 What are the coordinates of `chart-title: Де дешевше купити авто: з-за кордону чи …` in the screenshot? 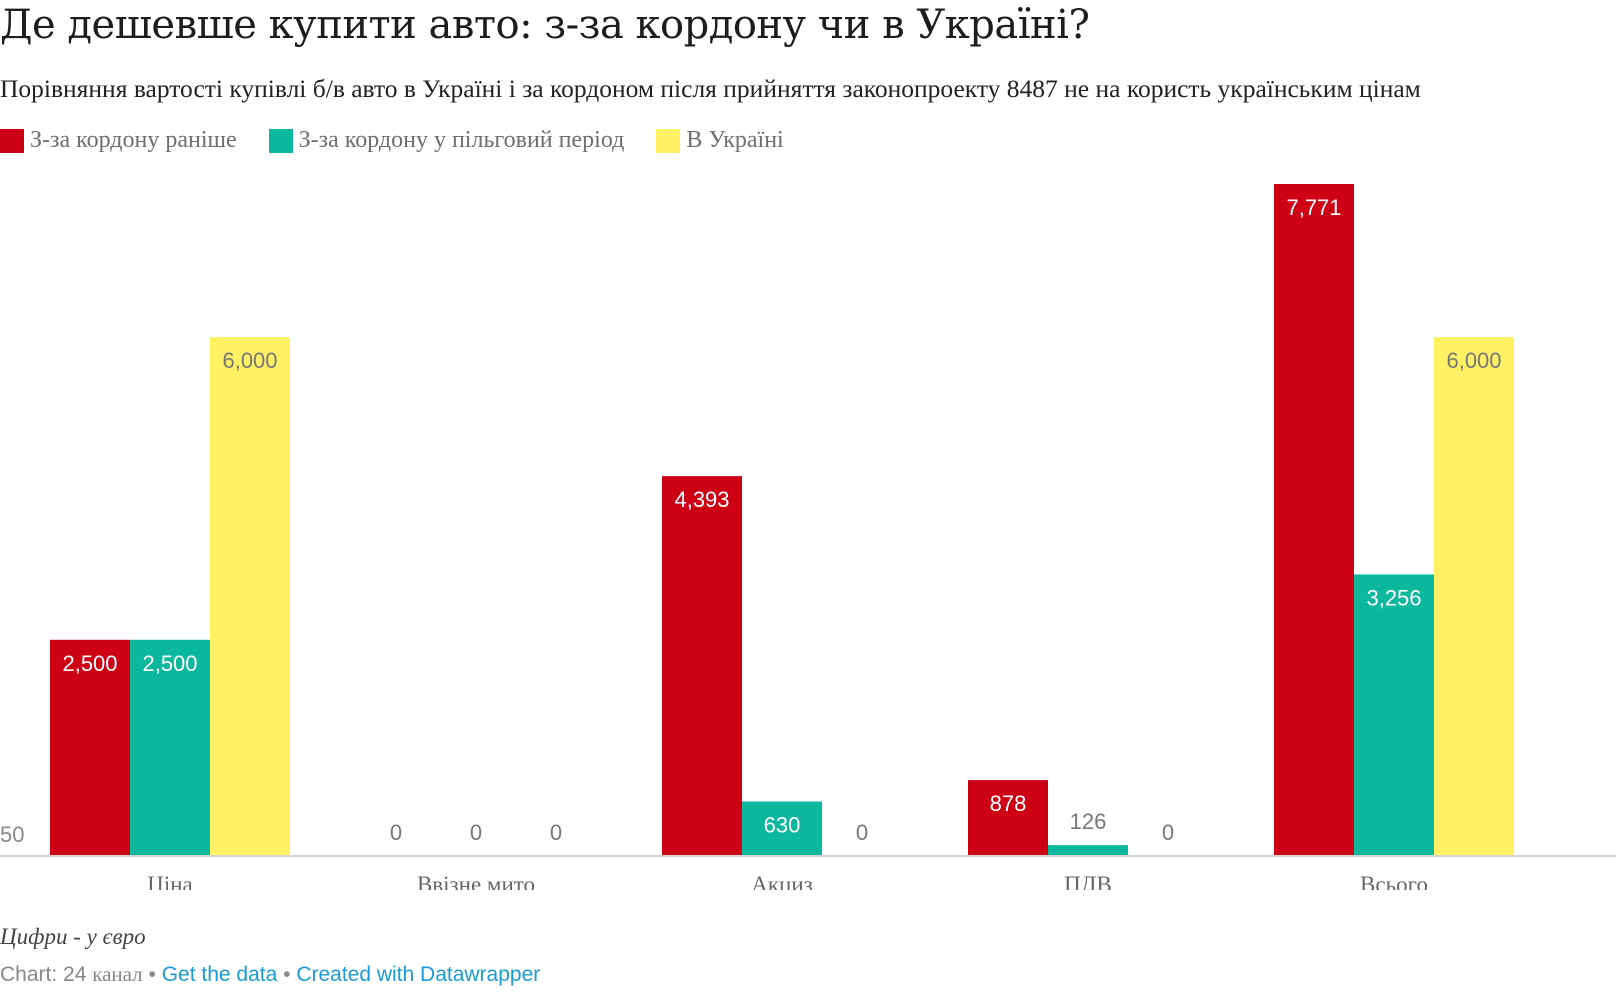 It's located at (545, 25).